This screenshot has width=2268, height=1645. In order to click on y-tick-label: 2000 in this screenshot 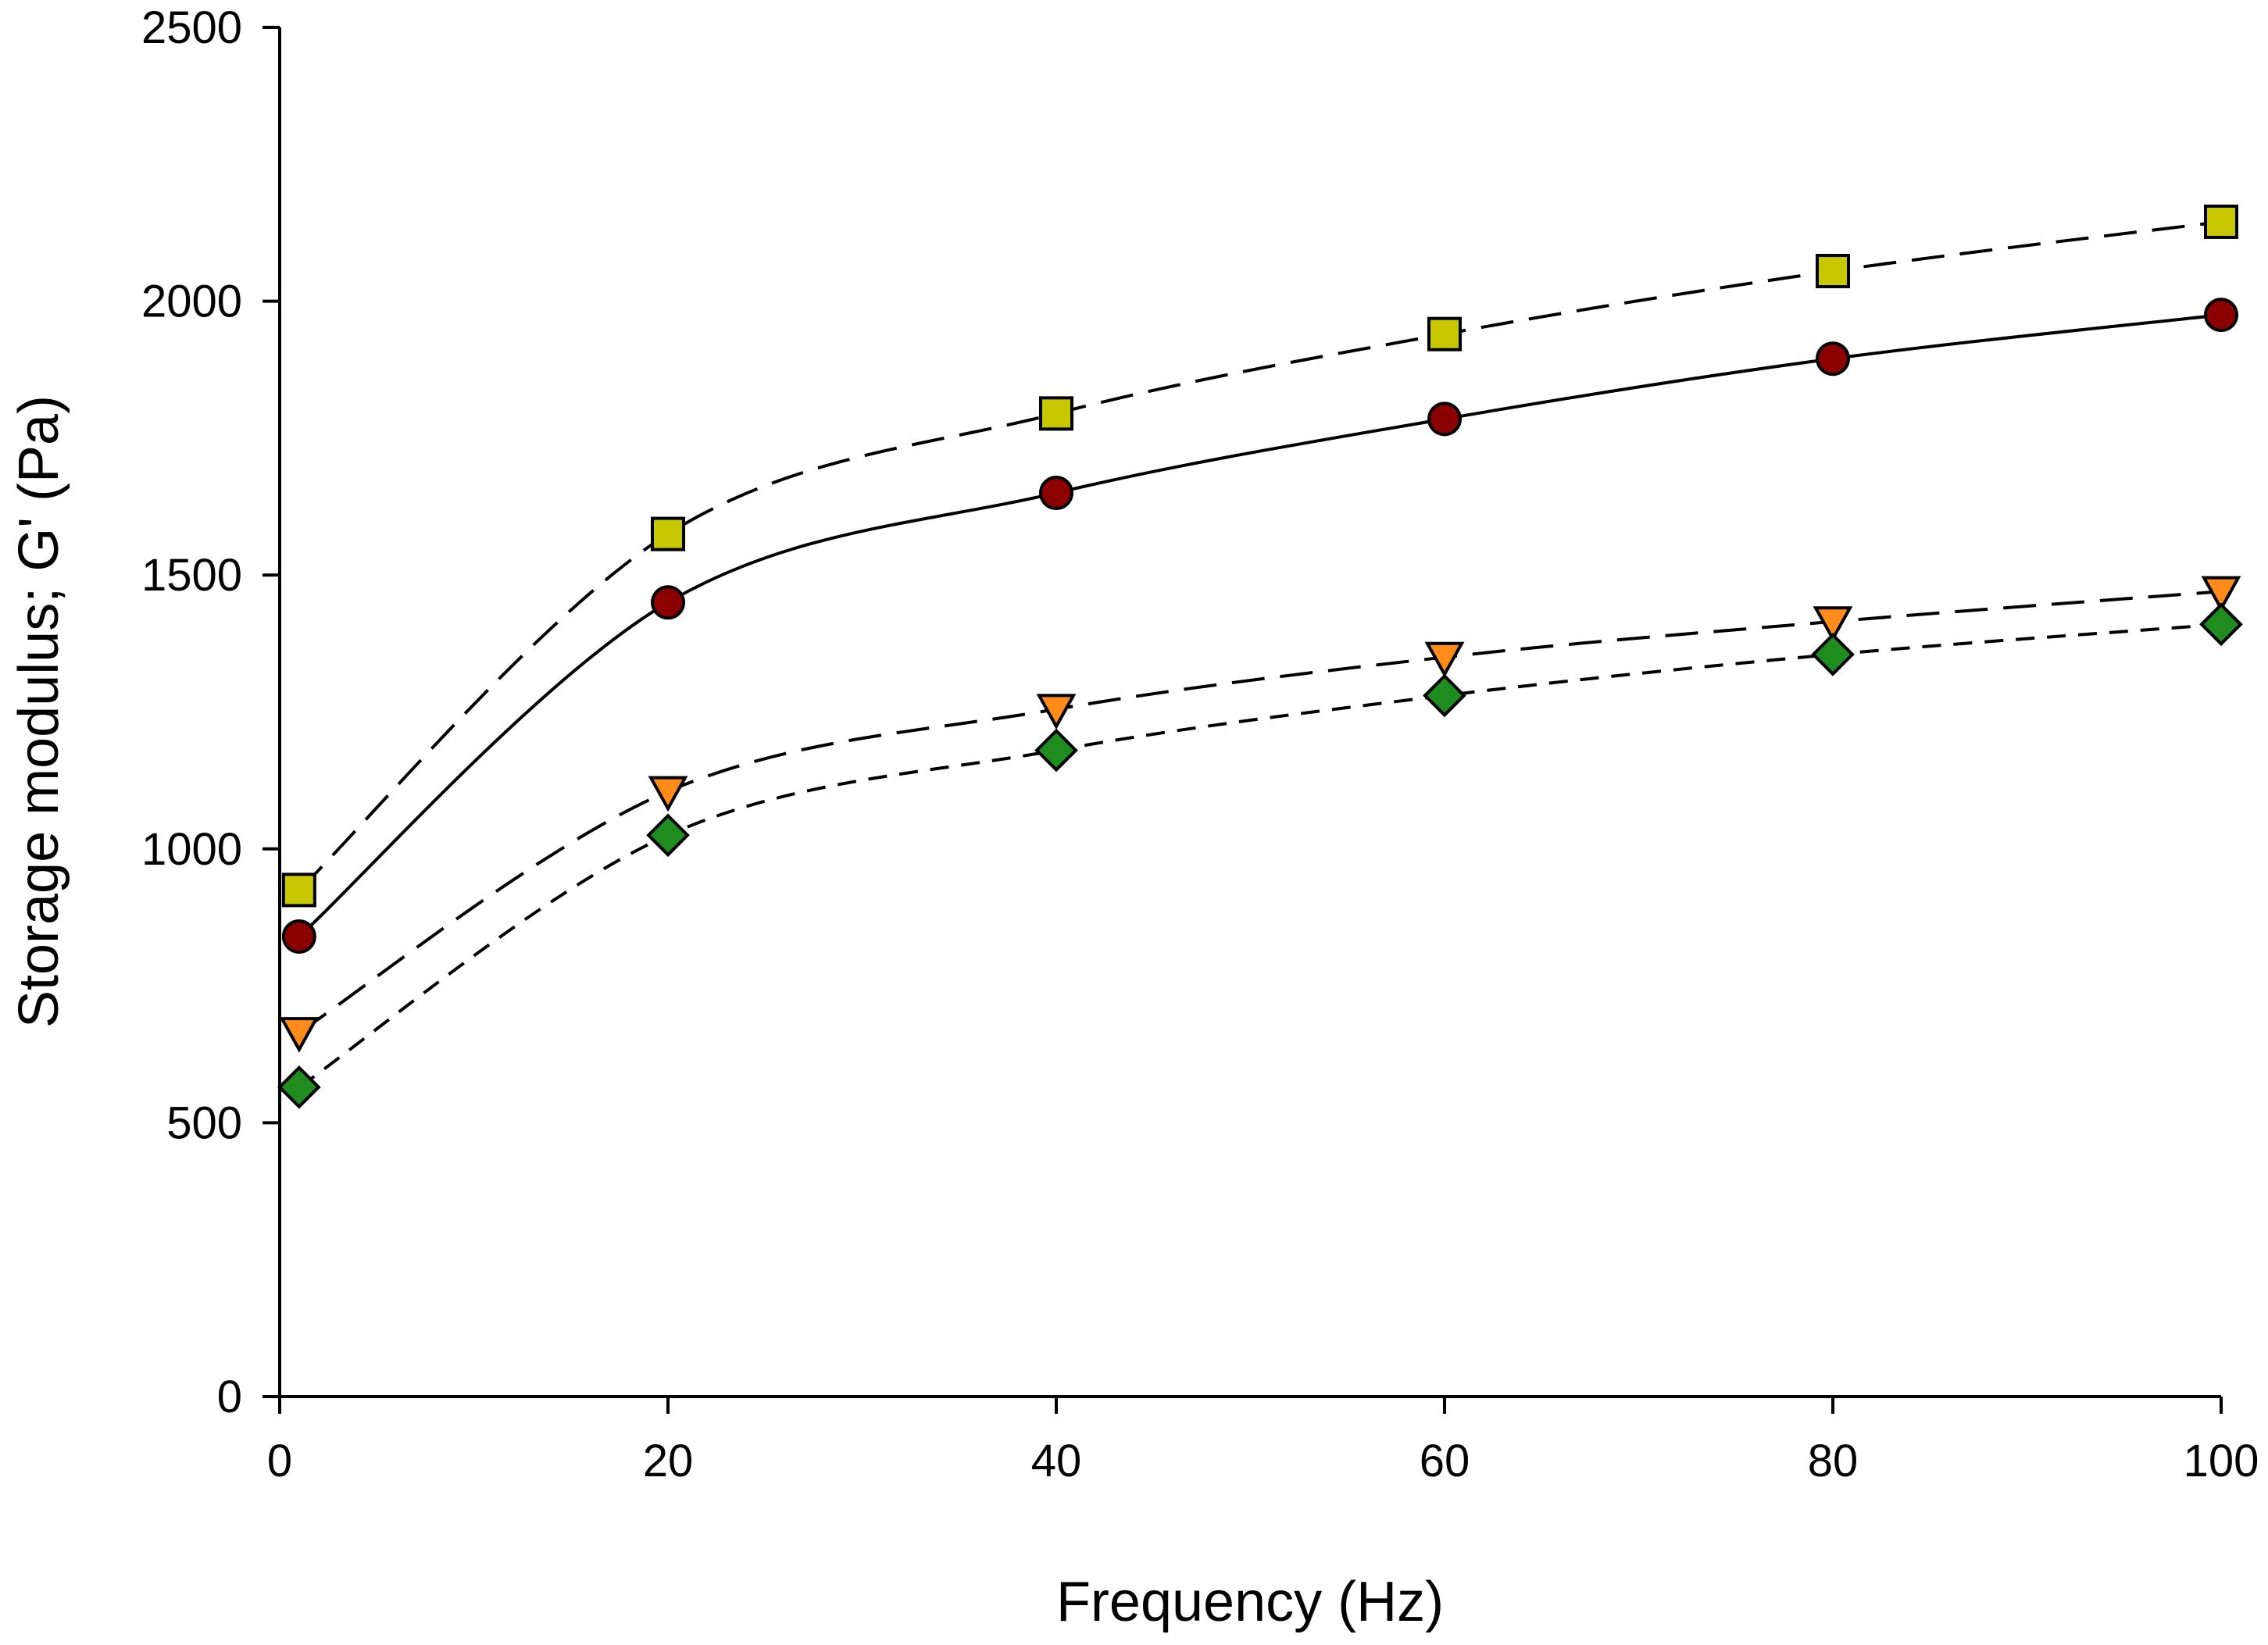, I will do `click(191, 302)`.